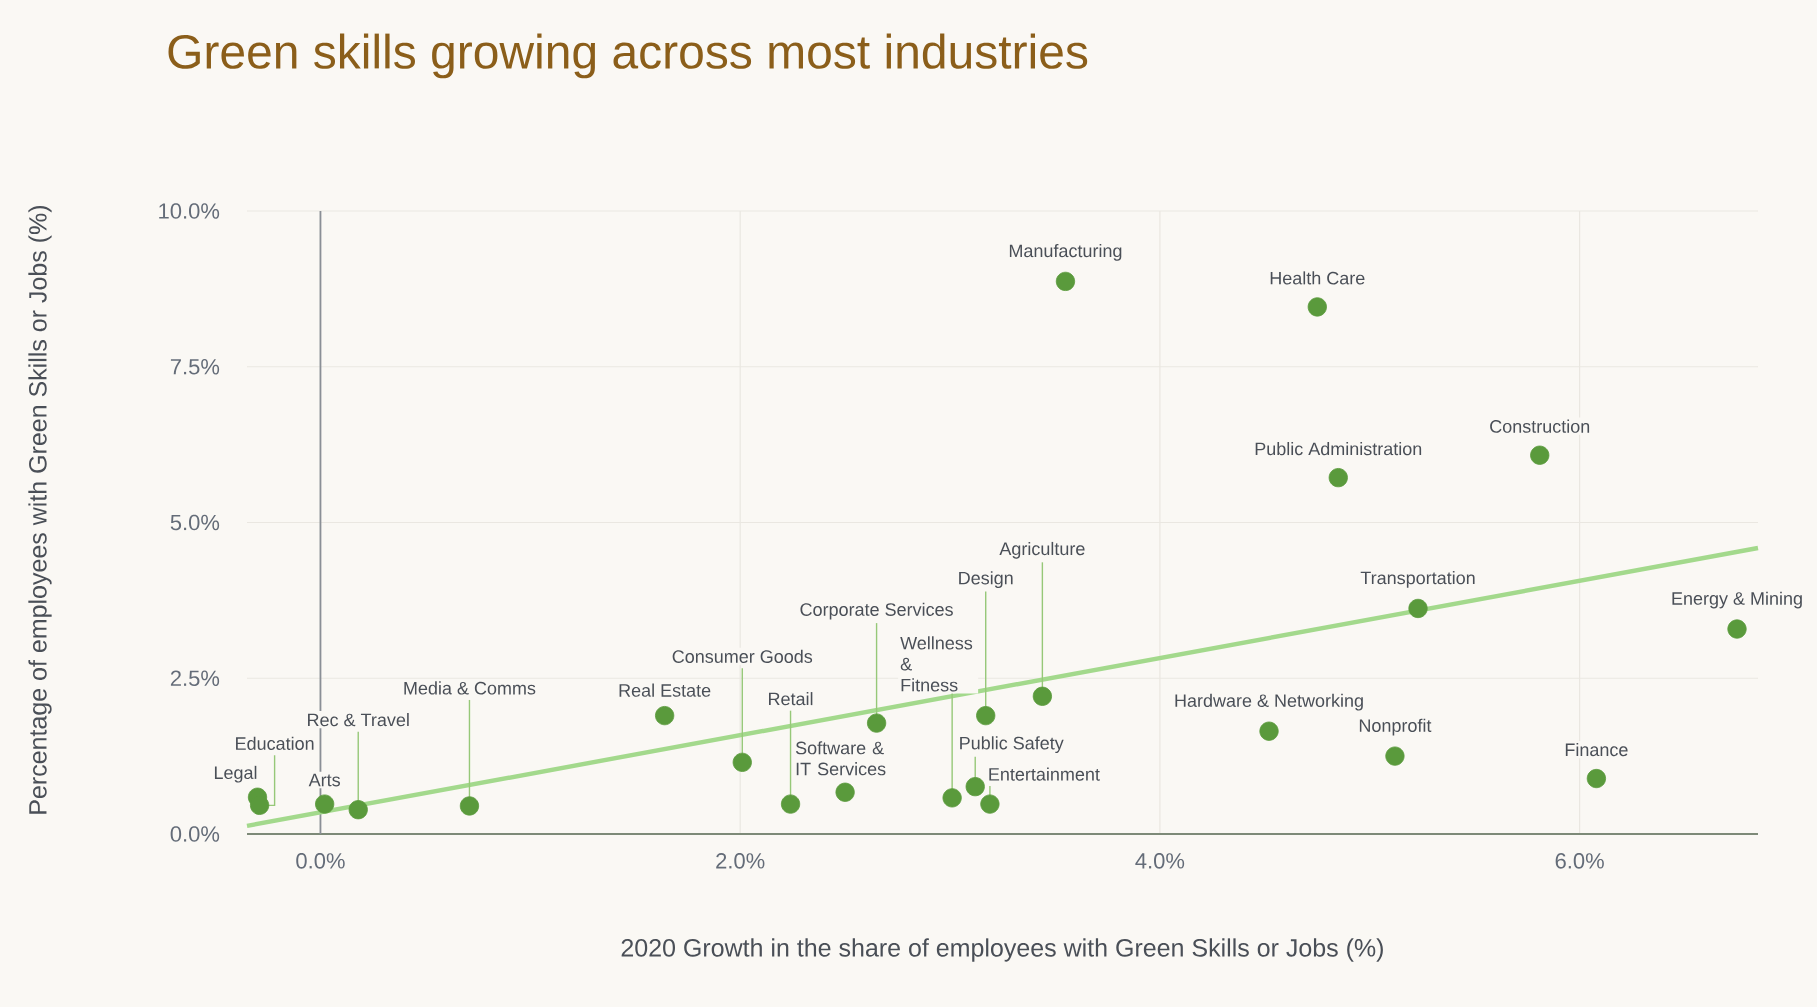 This screenshot has width=1817, height=1007. What do you see at coordinates (1596, 749) in the screenshot?
I see `annotation: Finance` at bounding box center [1596, 749].